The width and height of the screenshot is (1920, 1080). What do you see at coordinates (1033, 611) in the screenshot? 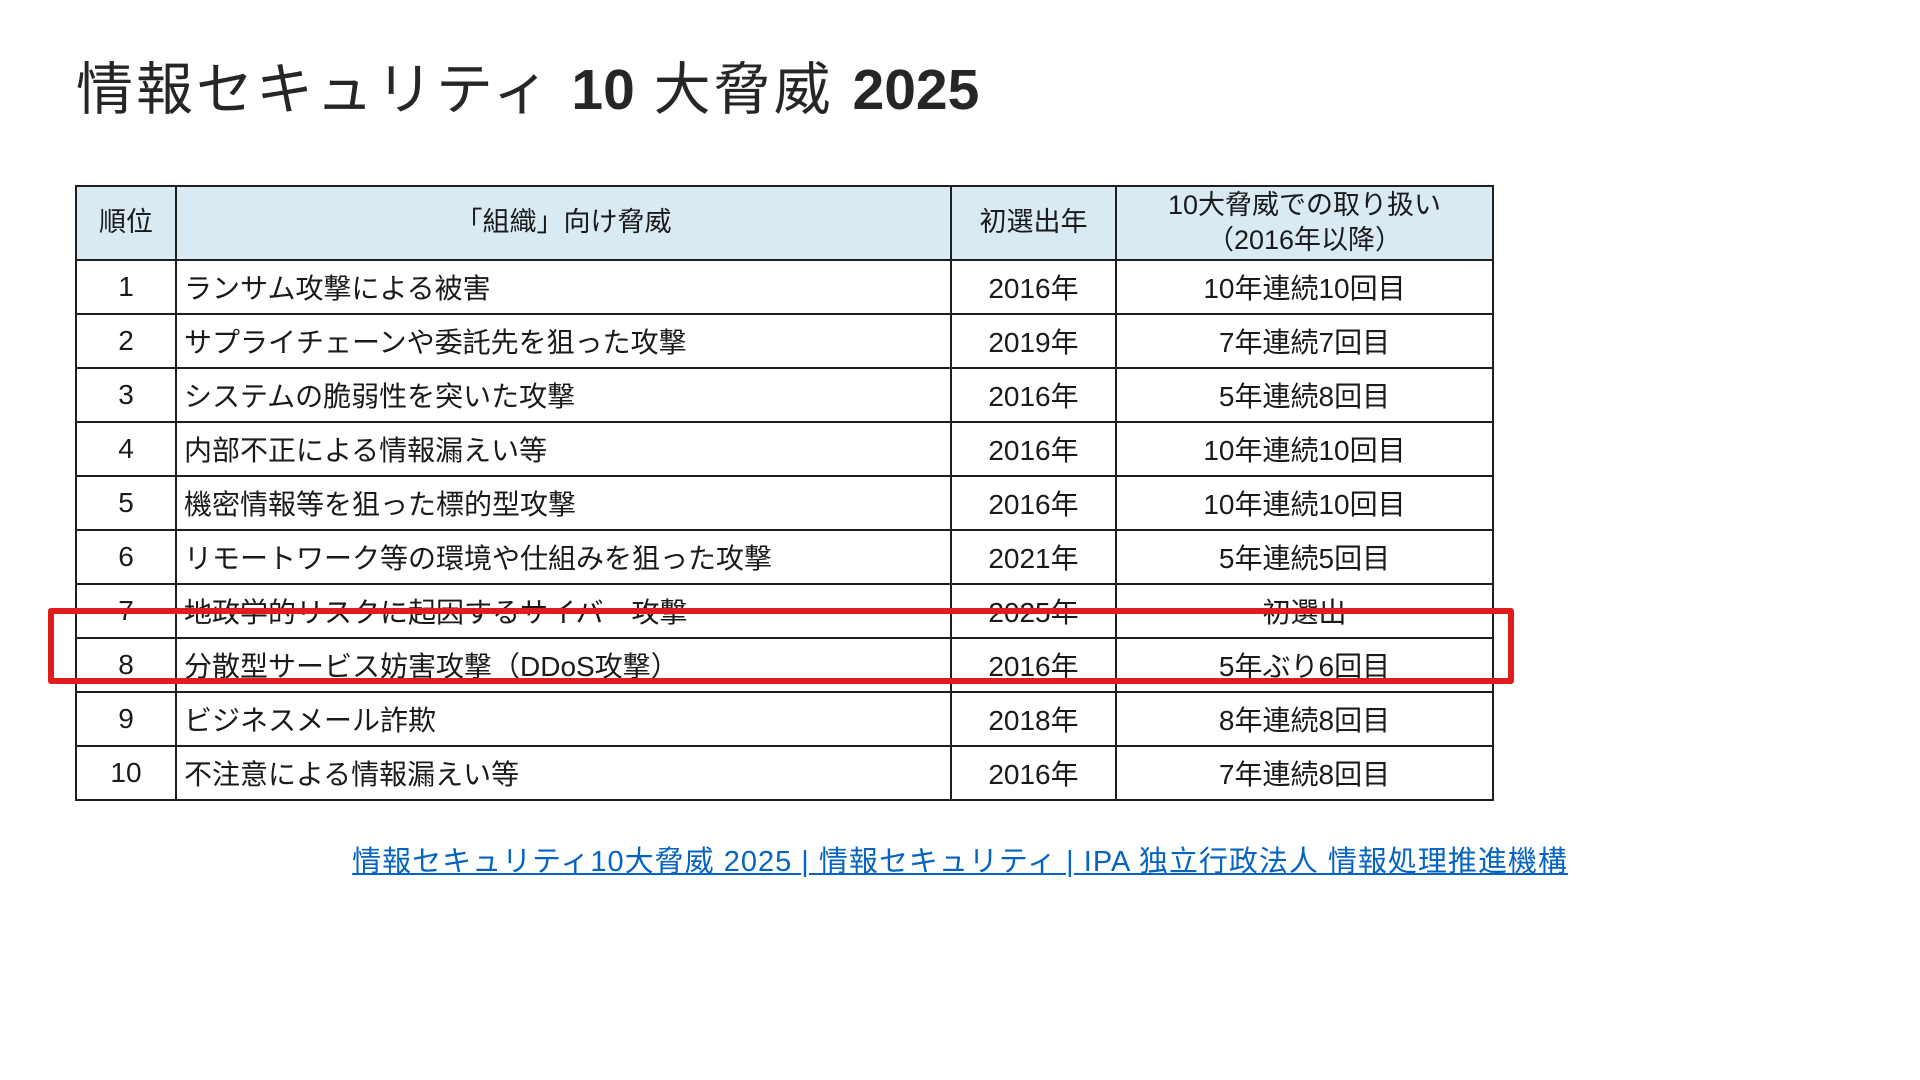
I see `year-cell: 2025年` at bounding box center [1033, 611].